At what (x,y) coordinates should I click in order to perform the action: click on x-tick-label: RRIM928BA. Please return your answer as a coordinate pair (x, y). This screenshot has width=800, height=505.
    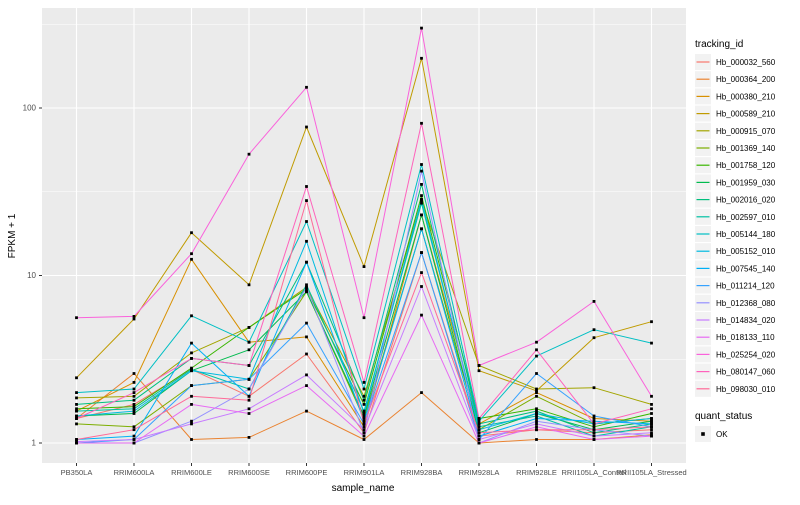
    Looking at the image, I should click on (422, 472).